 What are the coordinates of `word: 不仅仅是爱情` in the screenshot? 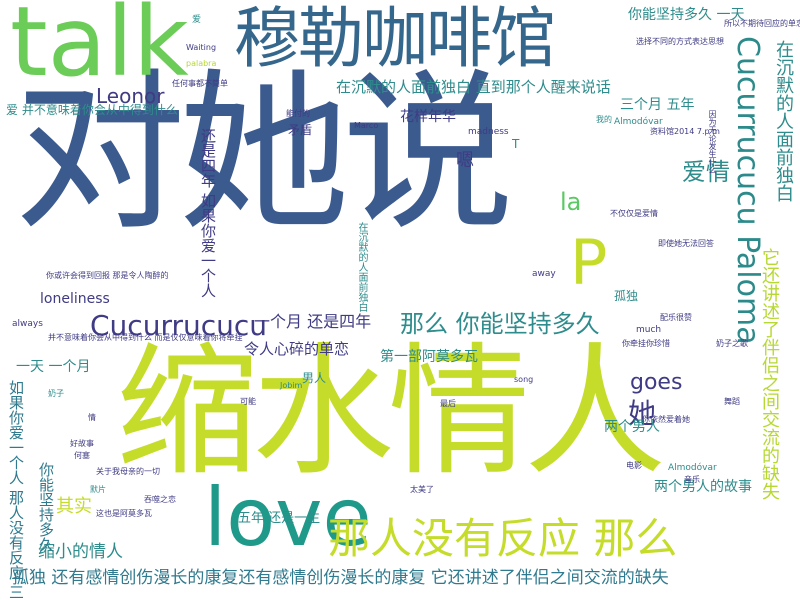 It's located at (634, 213).